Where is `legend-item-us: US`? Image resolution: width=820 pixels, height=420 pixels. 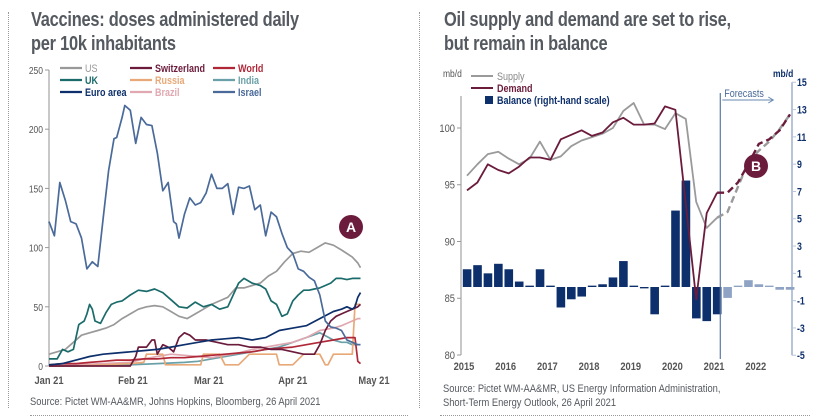 legend-item-us: US is located at coordinates (79, 69).